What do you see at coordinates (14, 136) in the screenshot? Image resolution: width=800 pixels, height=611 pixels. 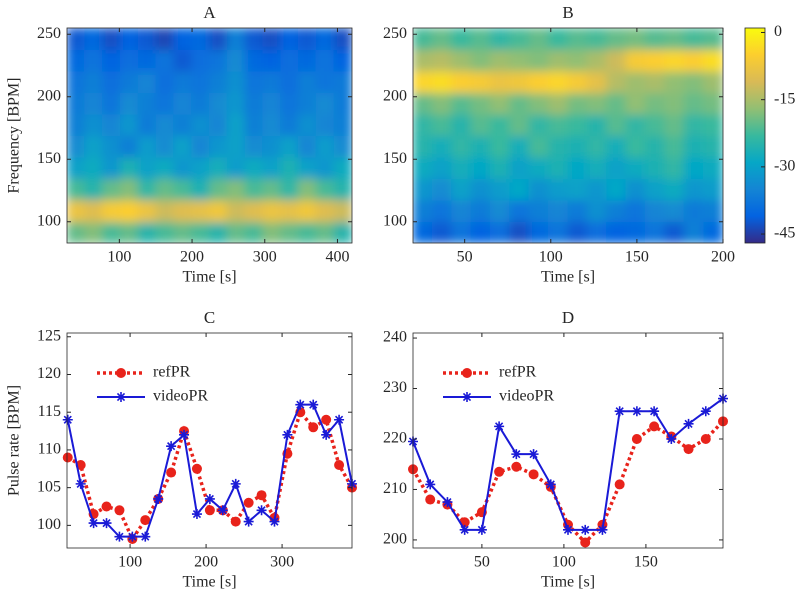 I see `y-axis-label: Frequency [BPM]` at bounding box center [14, 136].